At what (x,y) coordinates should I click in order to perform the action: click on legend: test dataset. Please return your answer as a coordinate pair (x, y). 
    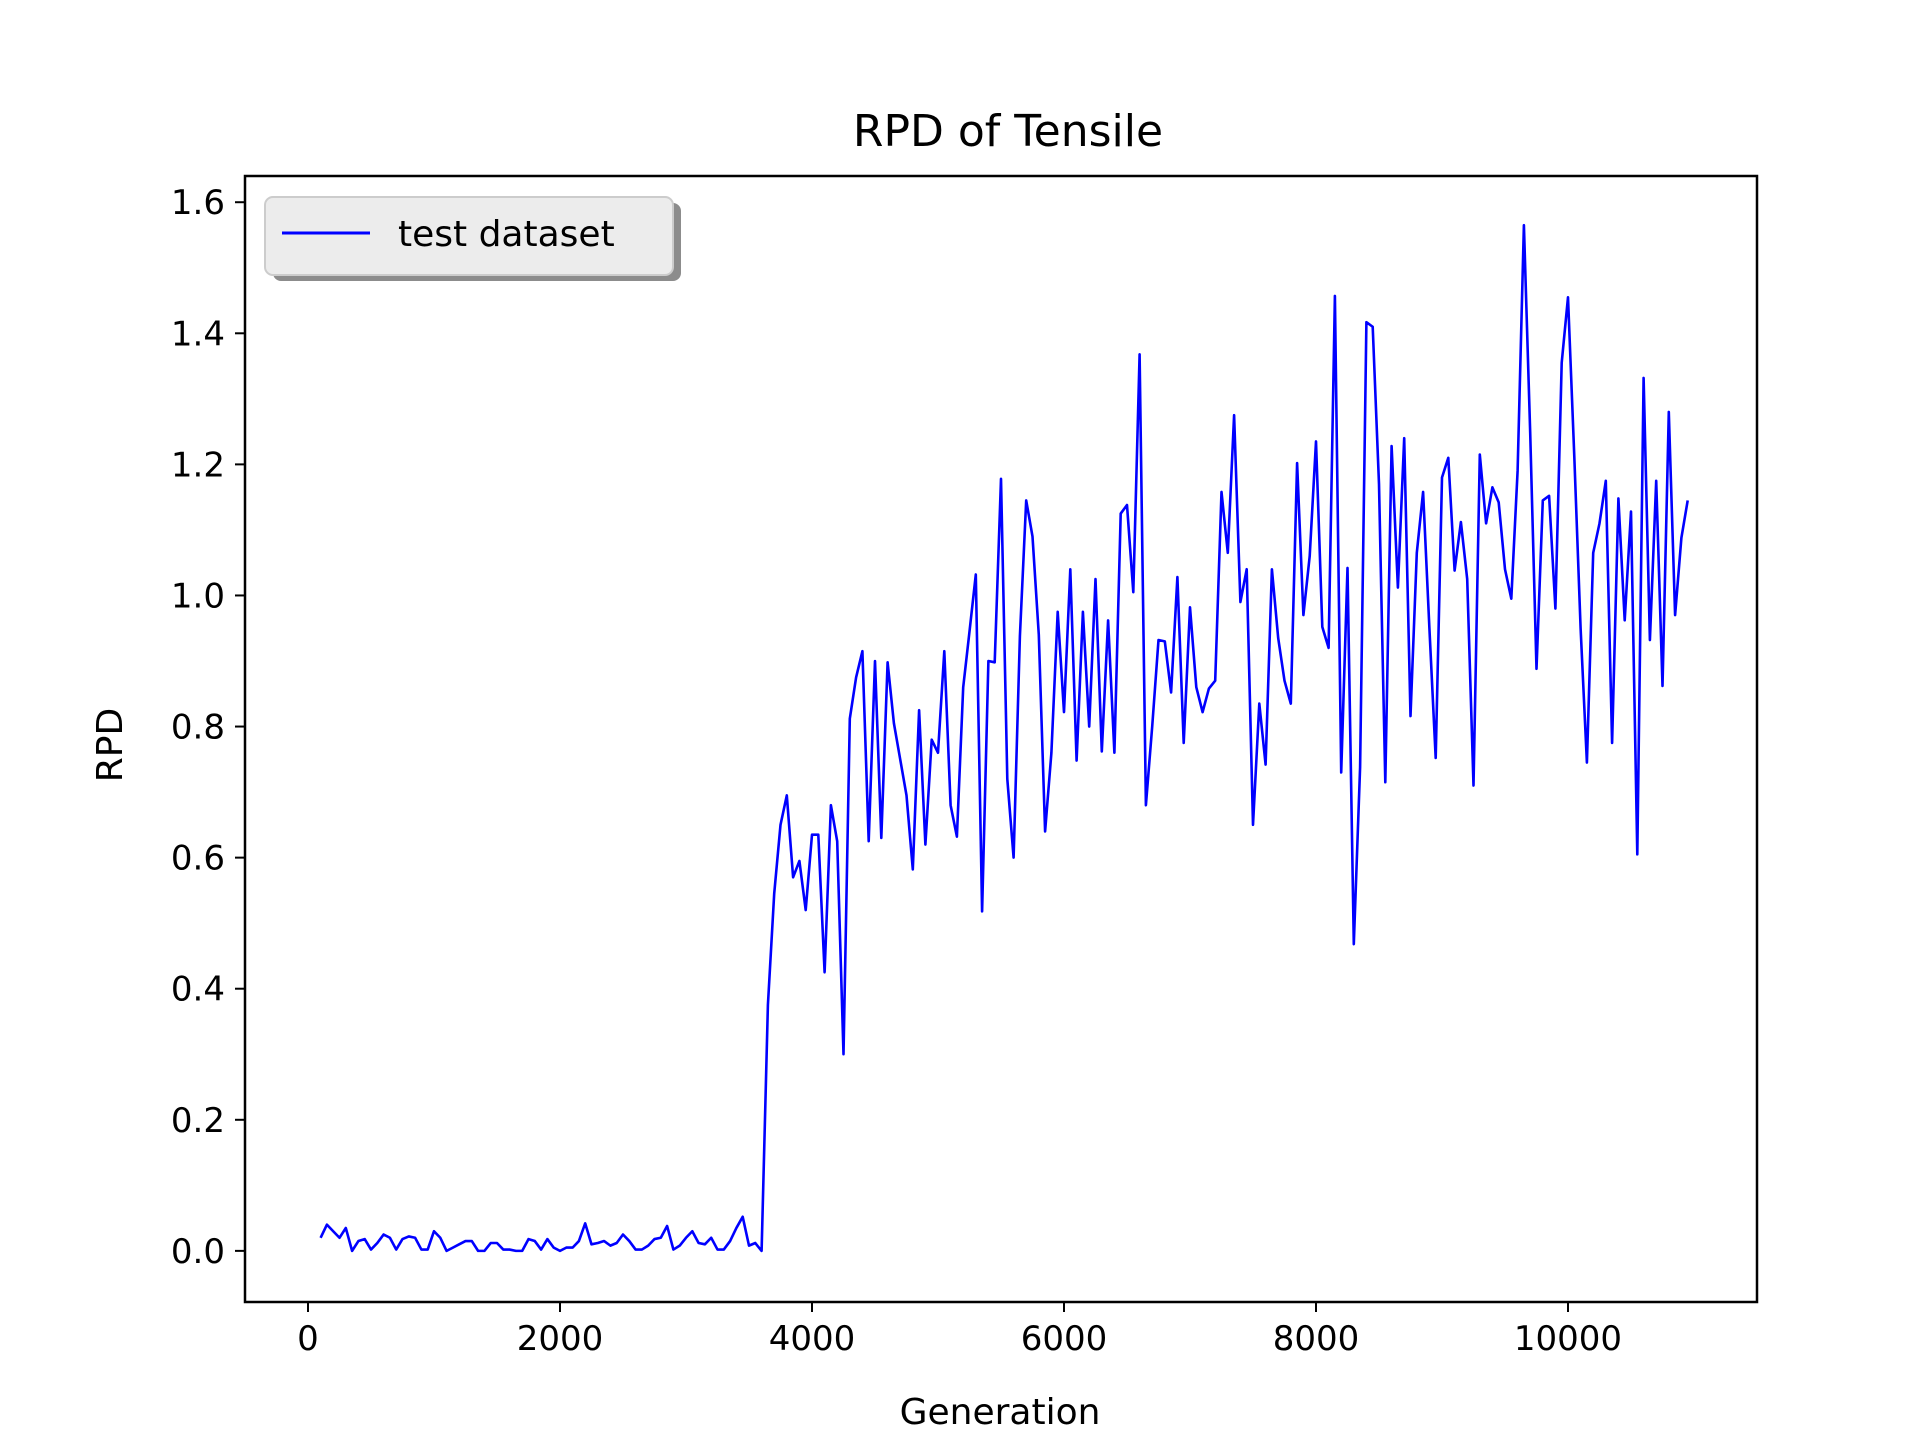
    Looking at the image, I should click on (472, 238).